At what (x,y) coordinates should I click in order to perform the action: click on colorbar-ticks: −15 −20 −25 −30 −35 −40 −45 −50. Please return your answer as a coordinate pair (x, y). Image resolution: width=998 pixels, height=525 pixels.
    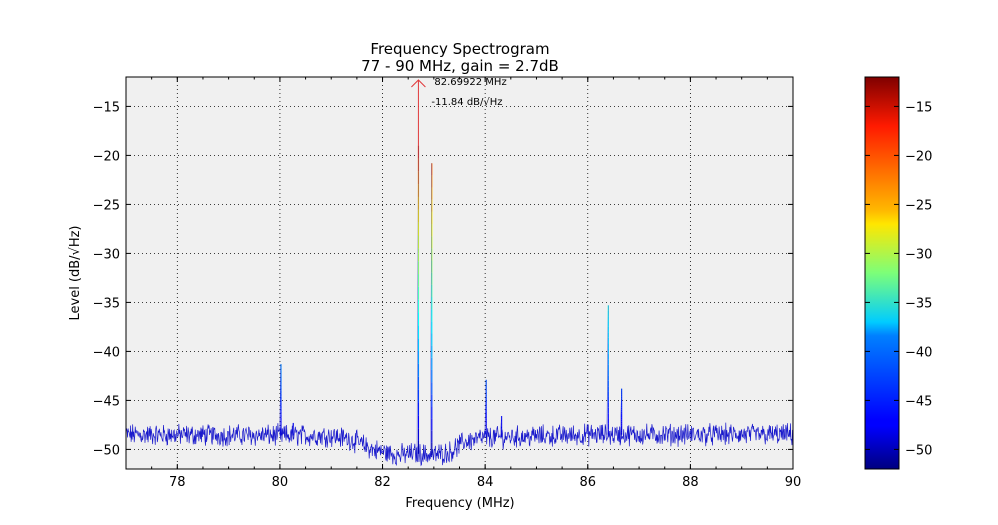
    Looking at the image, I should click on (898, 279).